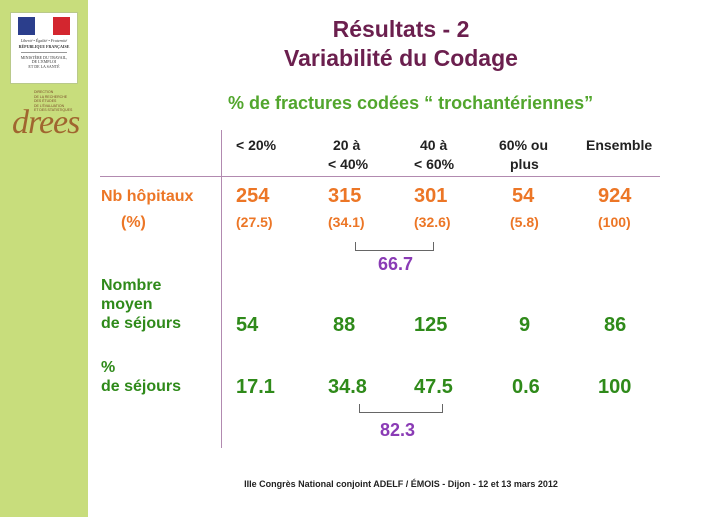 The height and width of the screenshot is (517, 714). I want to click on french-flag-icon, so click(44, 26).